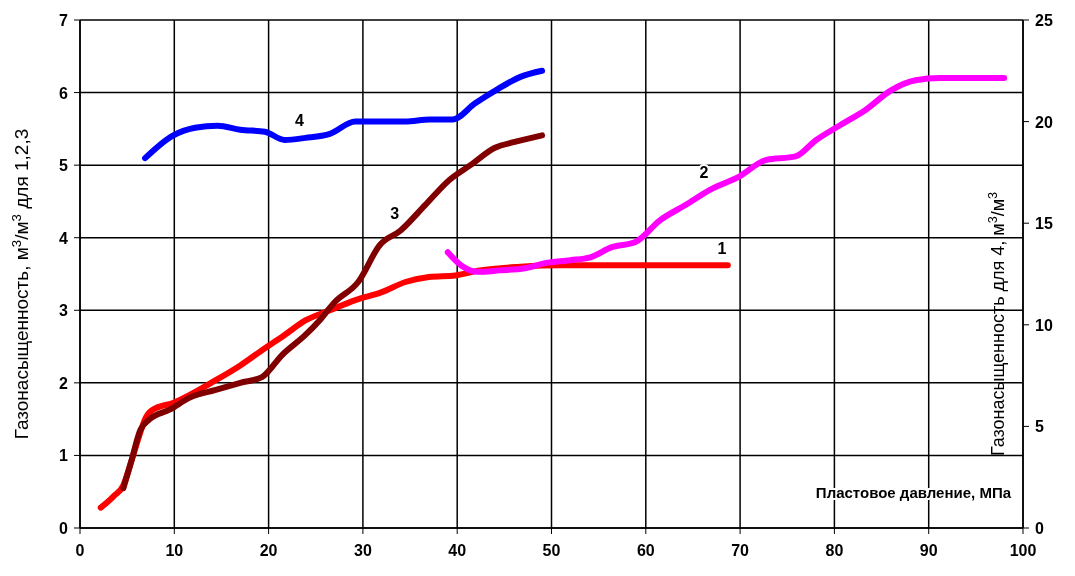 The width and height of the screenshot is (1075, 576). What do you see at coordinates (64, 166) in the screenshot?
I see `y-tick-label: 5` at bounding box center [64, 166].